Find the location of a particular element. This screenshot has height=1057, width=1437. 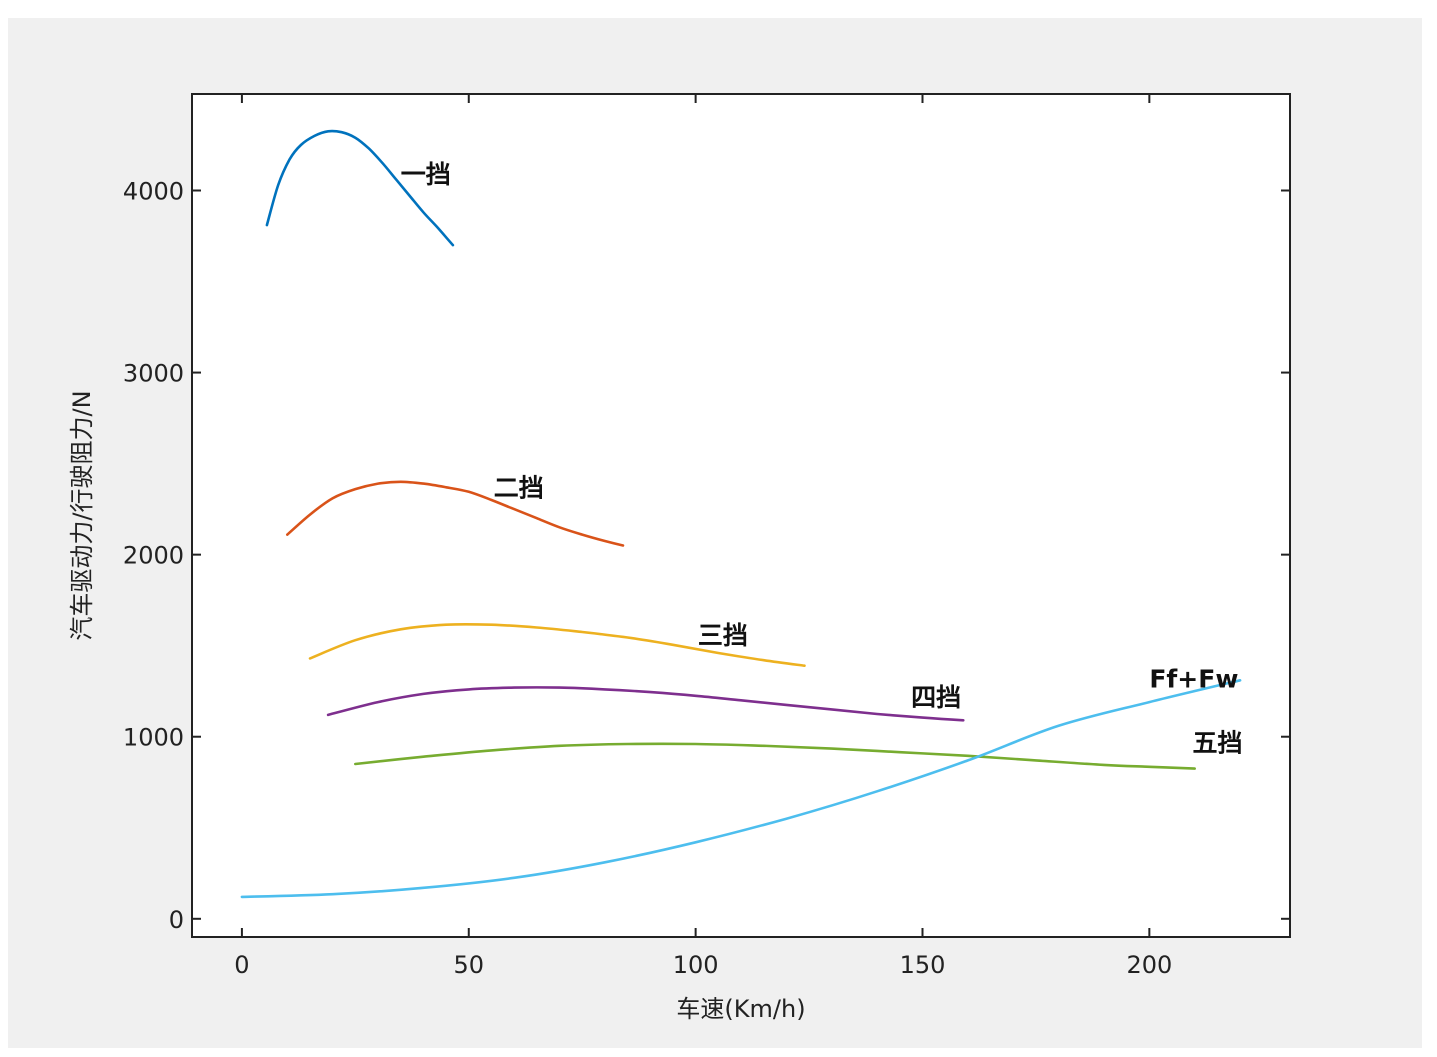

y-tick-label: 1000 is located at coordinates (153, 738).